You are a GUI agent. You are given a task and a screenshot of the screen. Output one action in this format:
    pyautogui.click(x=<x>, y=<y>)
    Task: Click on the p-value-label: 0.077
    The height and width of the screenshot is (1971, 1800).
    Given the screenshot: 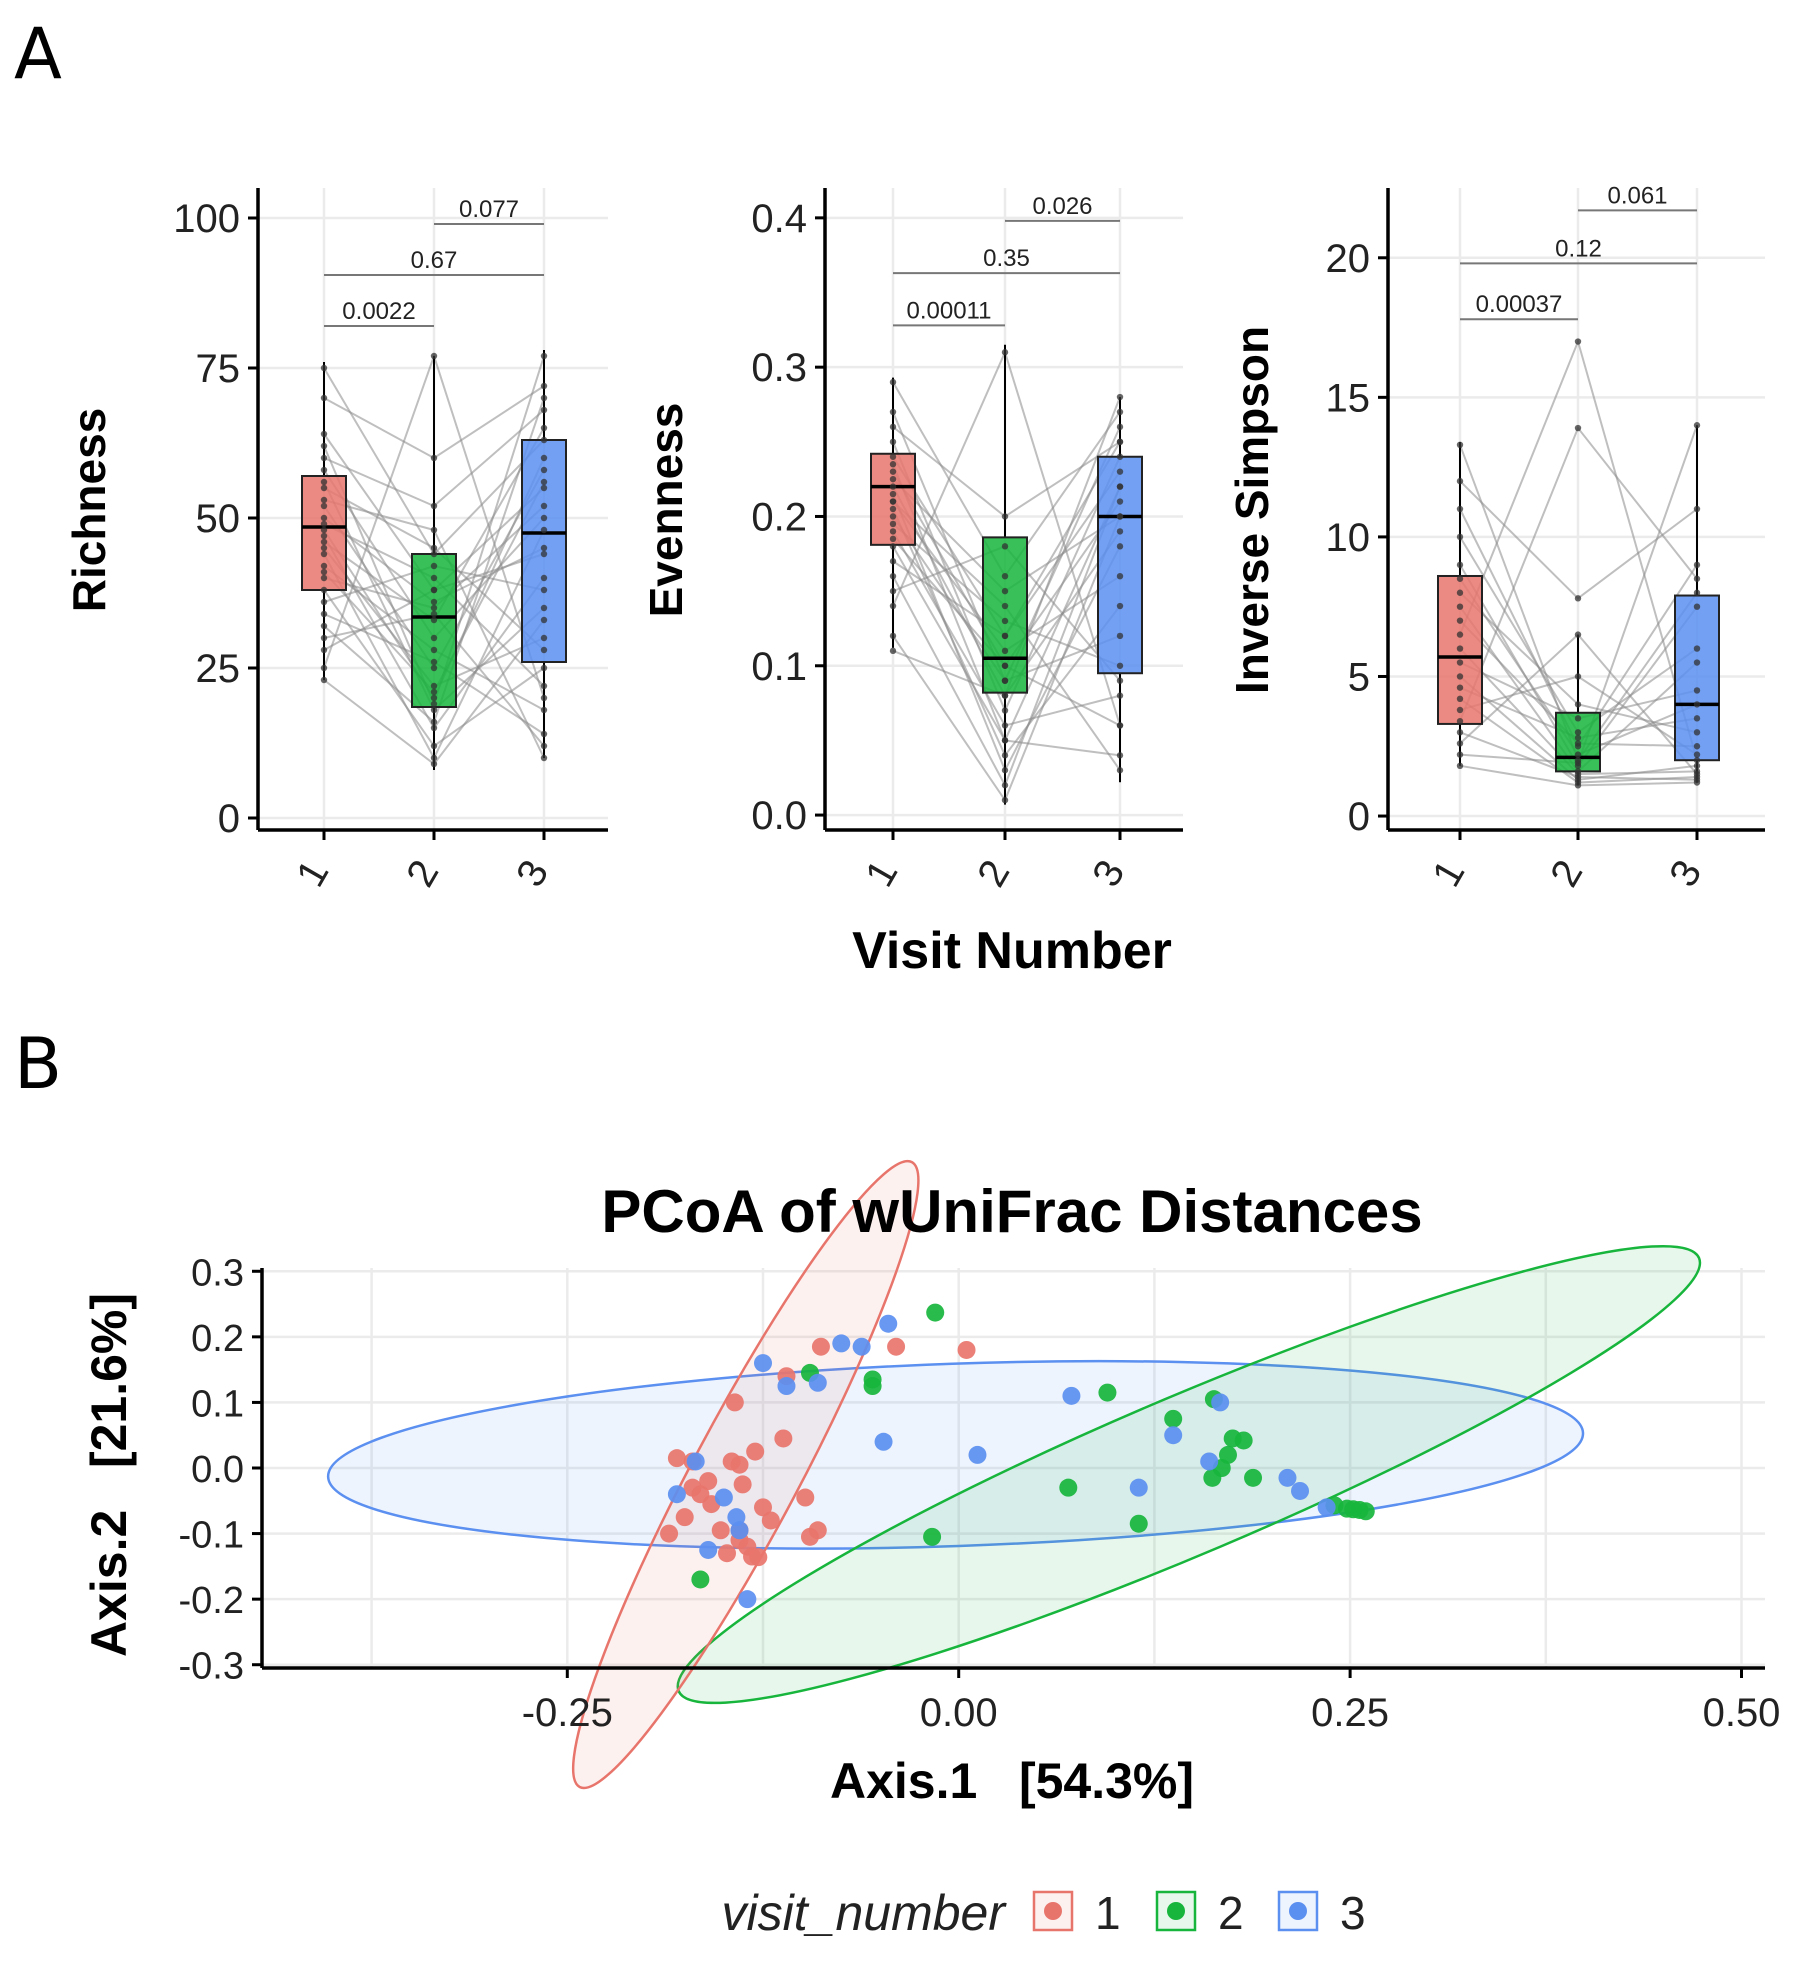 What is the action you would take?
    pyautogui.click(x=489, y=209)
    